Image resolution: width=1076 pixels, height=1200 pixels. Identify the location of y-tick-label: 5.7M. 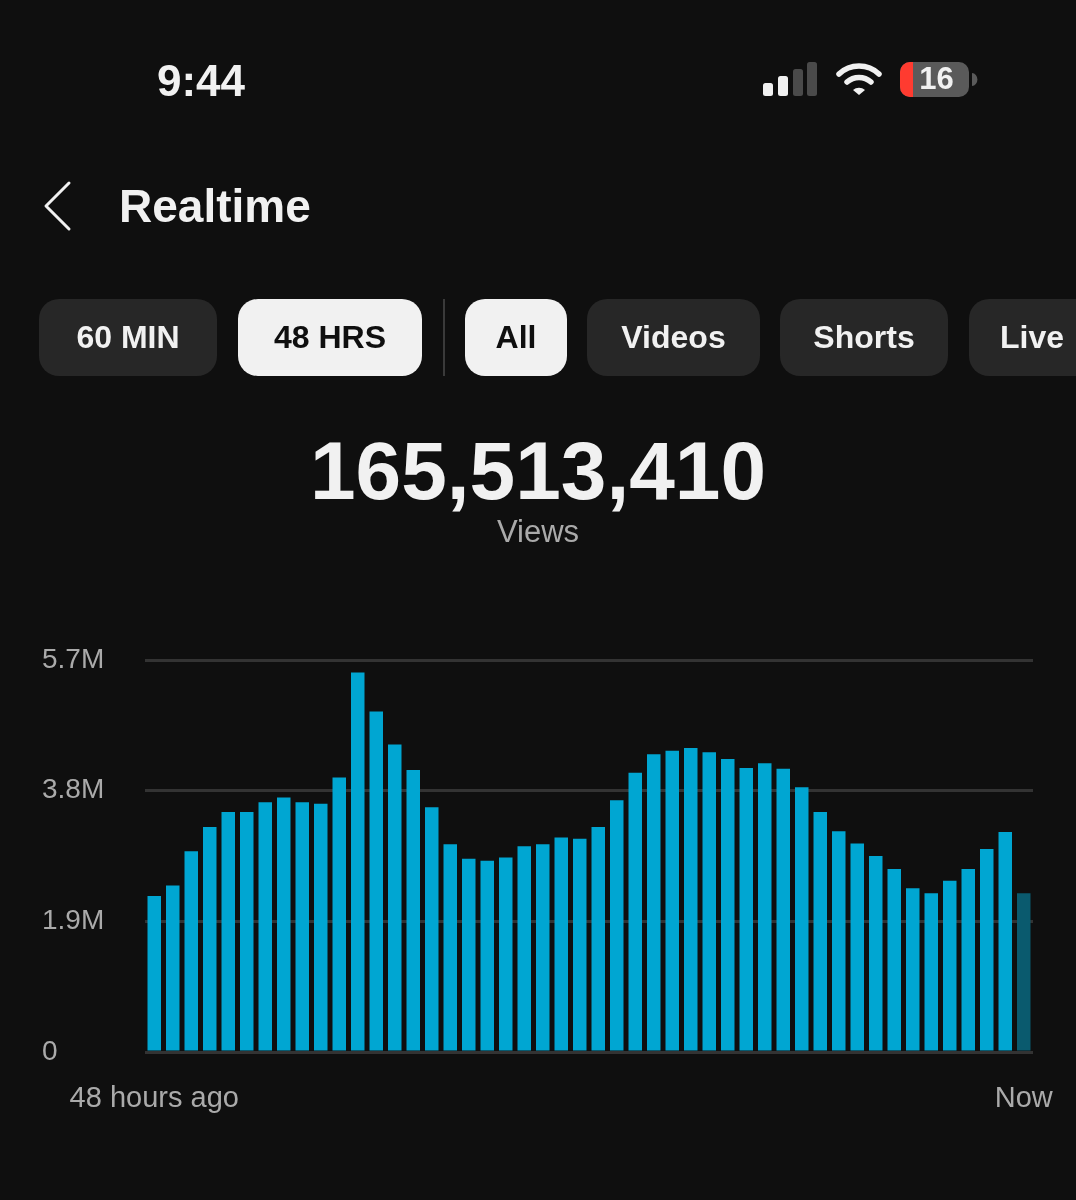
(73, 658).